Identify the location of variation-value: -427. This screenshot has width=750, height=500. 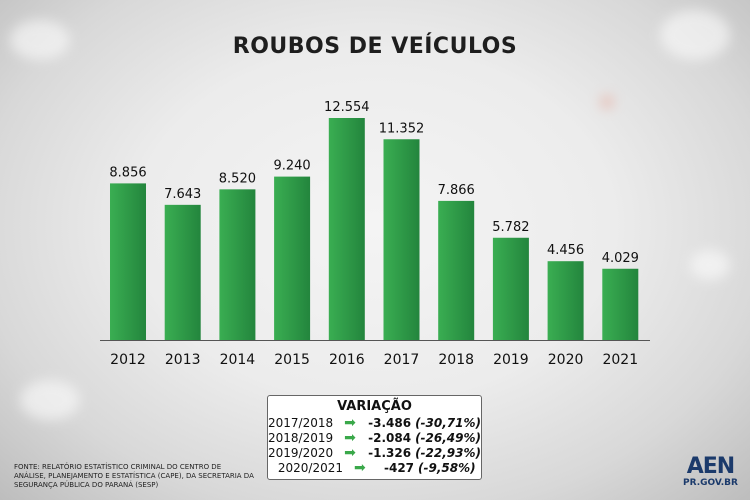
(399, 468).